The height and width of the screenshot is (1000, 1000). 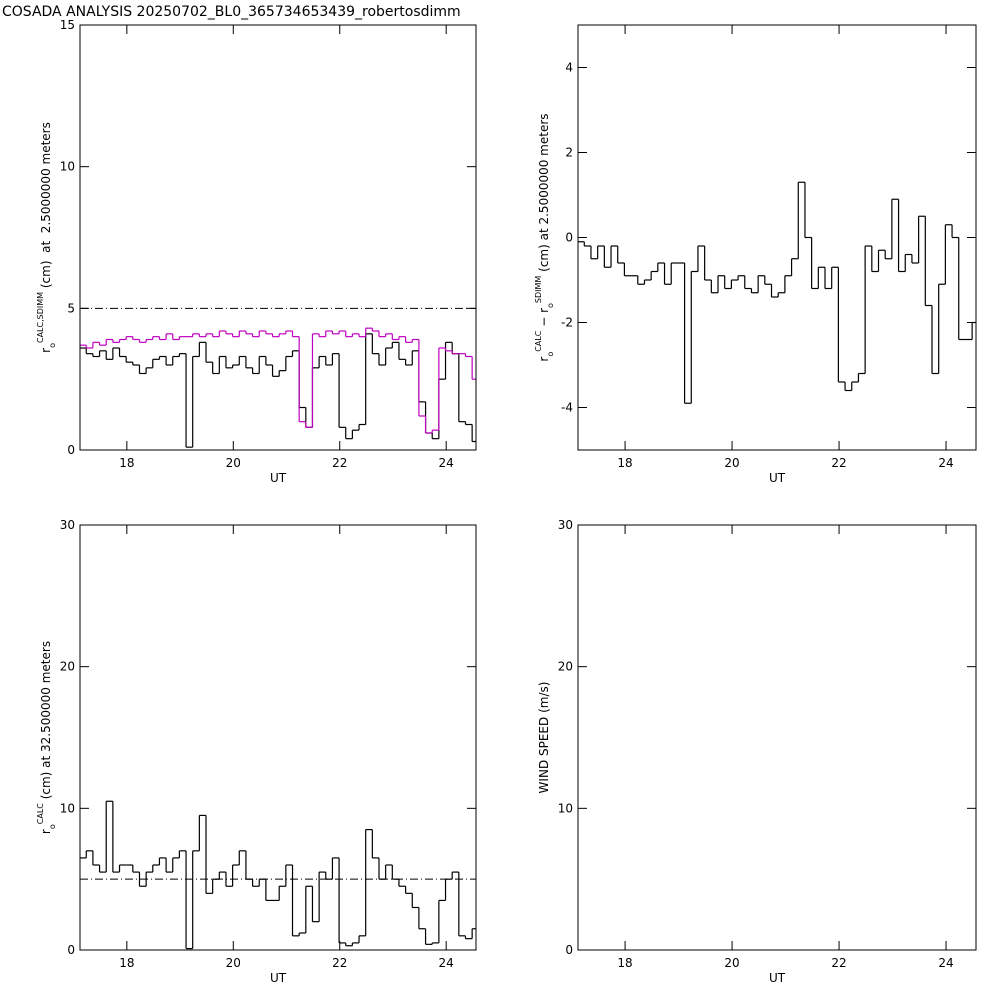 I want to click on y-tick-label: 15, so click(x=67, y=25).